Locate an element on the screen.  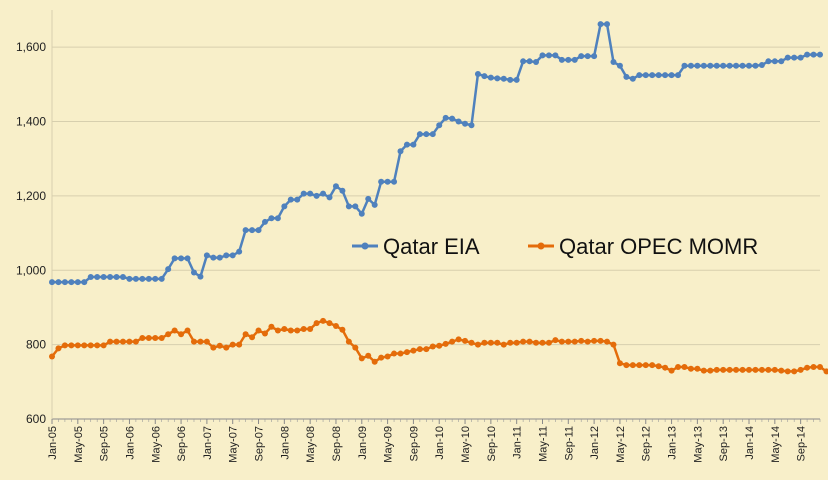
y-tick-label-1200: 1,200 is located at coordinates (31, 196).